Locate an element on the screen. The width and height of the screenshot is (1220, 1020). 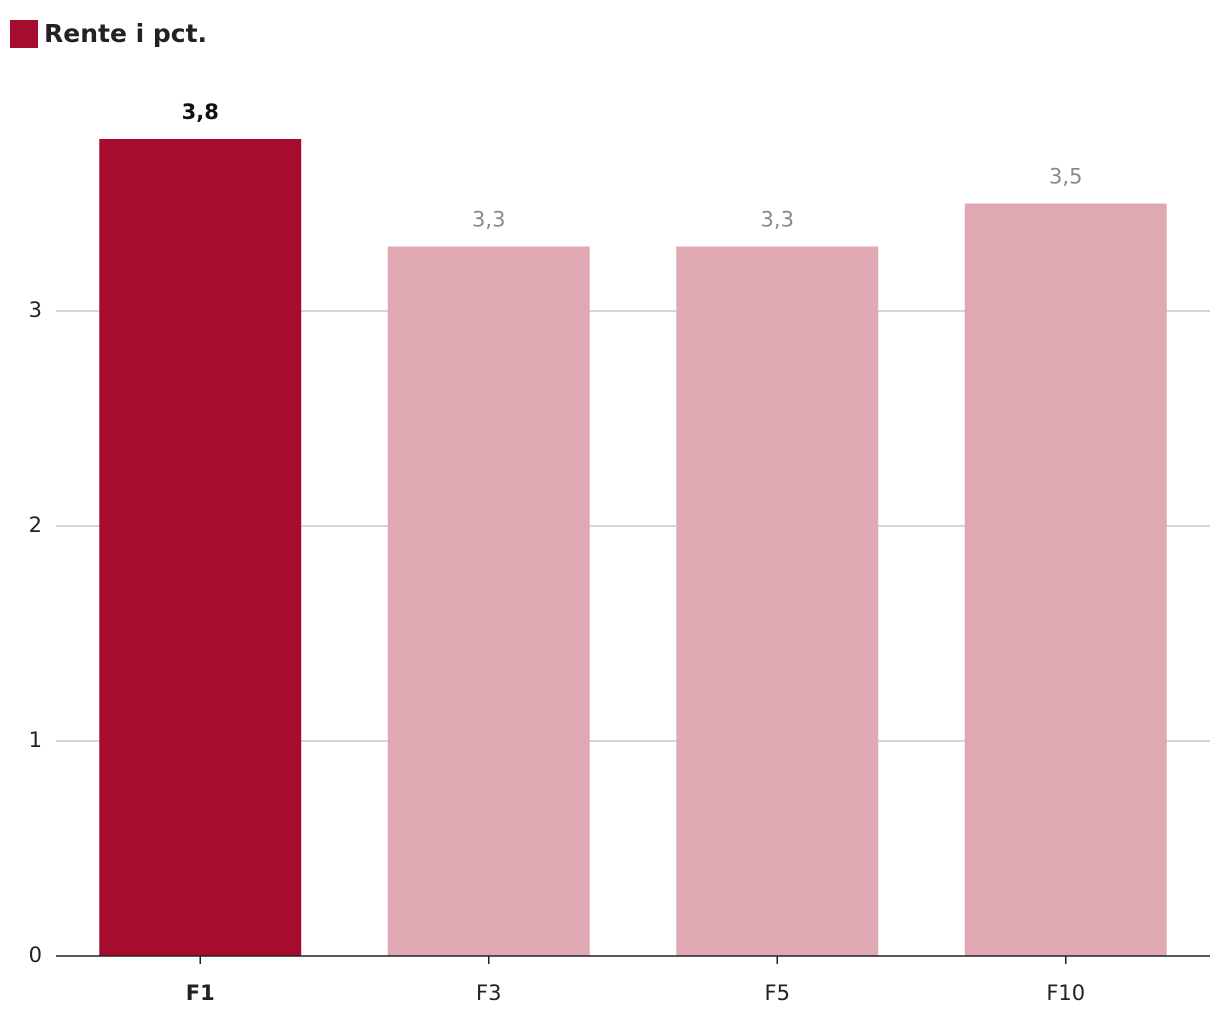
y-tick-label: 1 is located at coordinates (35, 740).